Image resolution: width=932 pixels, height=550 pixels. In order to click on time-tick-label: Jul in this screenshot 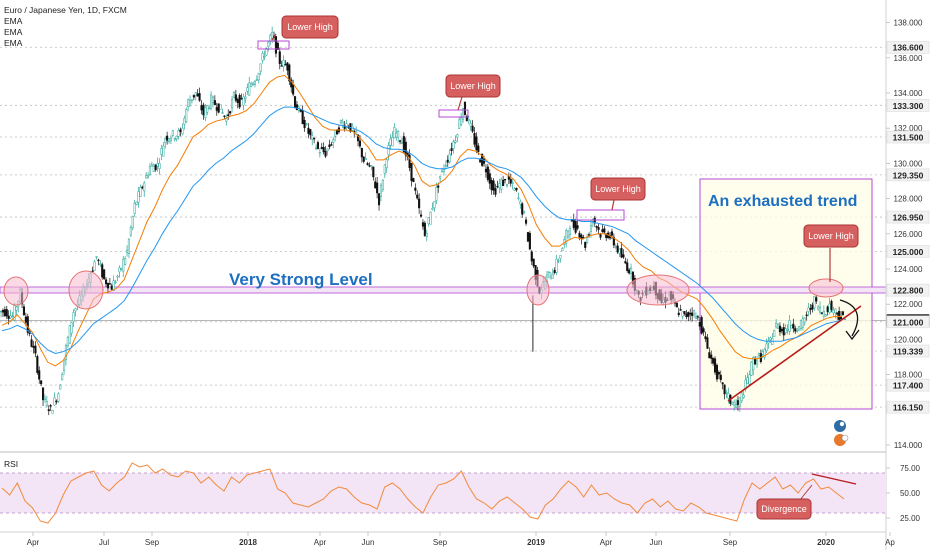, I will do `click(104, 542)`.